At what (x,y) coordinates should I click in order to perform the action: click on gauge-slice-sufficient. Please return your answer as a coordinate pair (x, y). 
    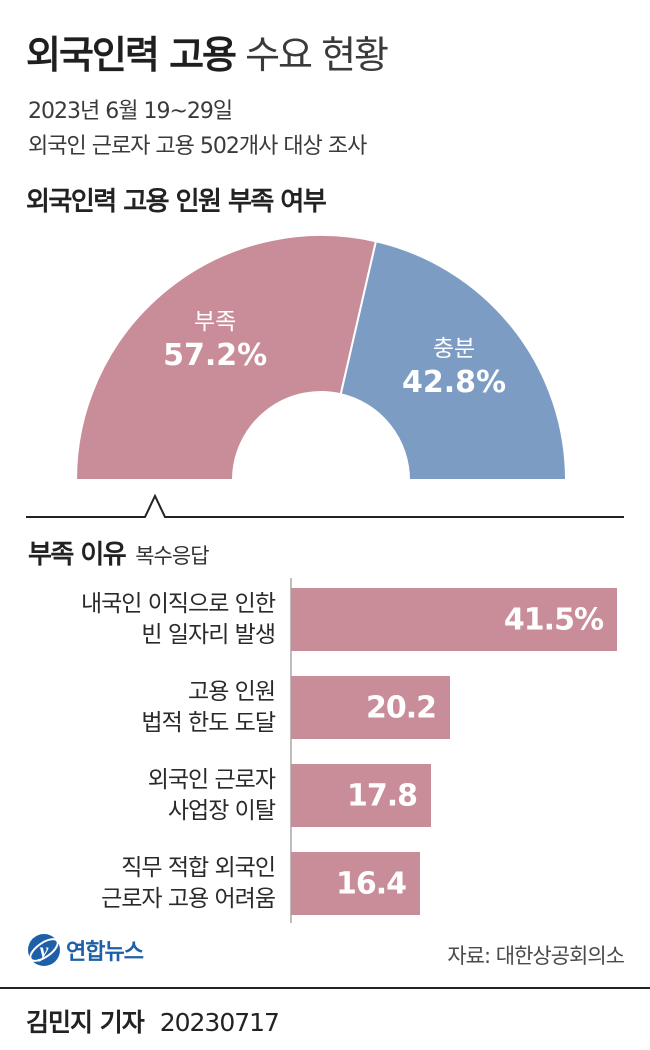
    Looking at the image, I should click on (453, 360).